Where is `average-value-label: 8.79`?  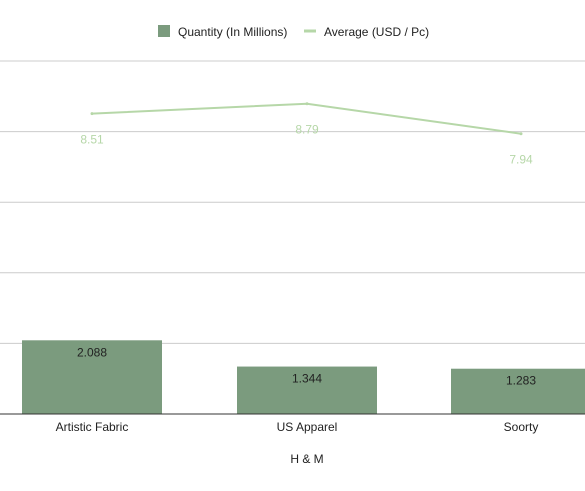 average-value-label: 8.79 is located at coordinates (307, 130).